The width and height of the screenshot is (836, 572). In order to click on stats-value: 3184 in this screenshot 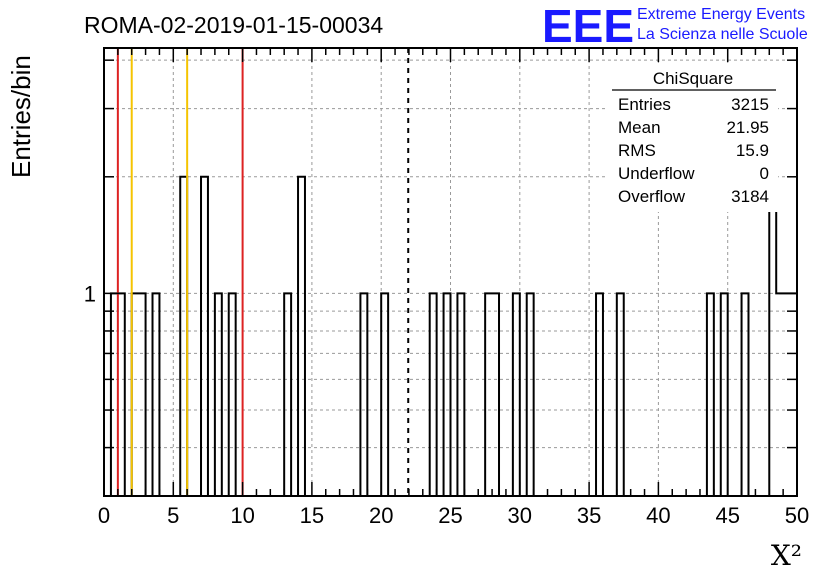, I will do `click(750, 196)`.